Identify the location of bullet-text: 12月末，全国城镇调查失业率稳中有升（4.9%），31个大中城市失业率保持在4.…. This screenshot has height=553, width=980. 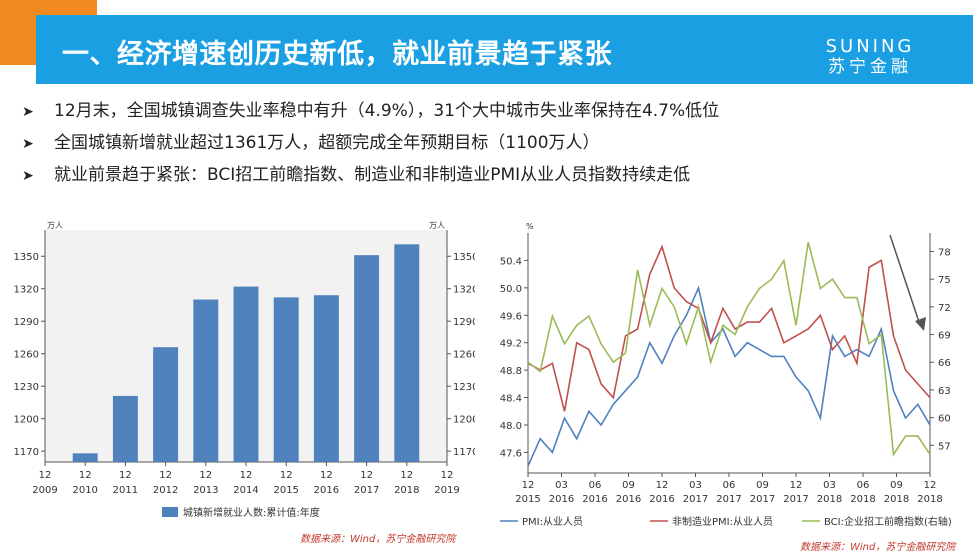
(387, 111).